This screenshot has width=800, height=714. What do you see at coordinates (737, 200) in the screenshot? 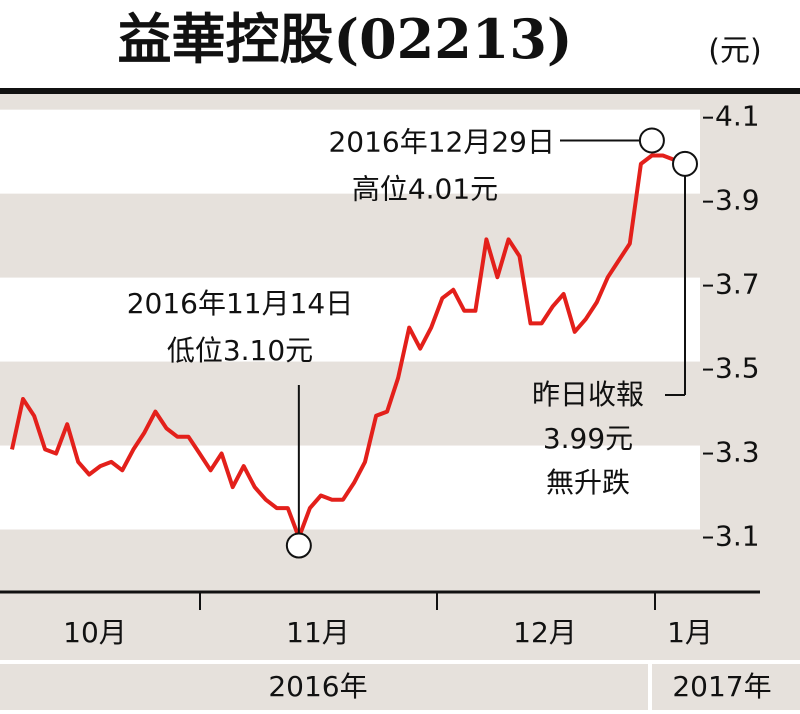
I see `y-tick-label: 3.9` at bounding box center [737, 200].